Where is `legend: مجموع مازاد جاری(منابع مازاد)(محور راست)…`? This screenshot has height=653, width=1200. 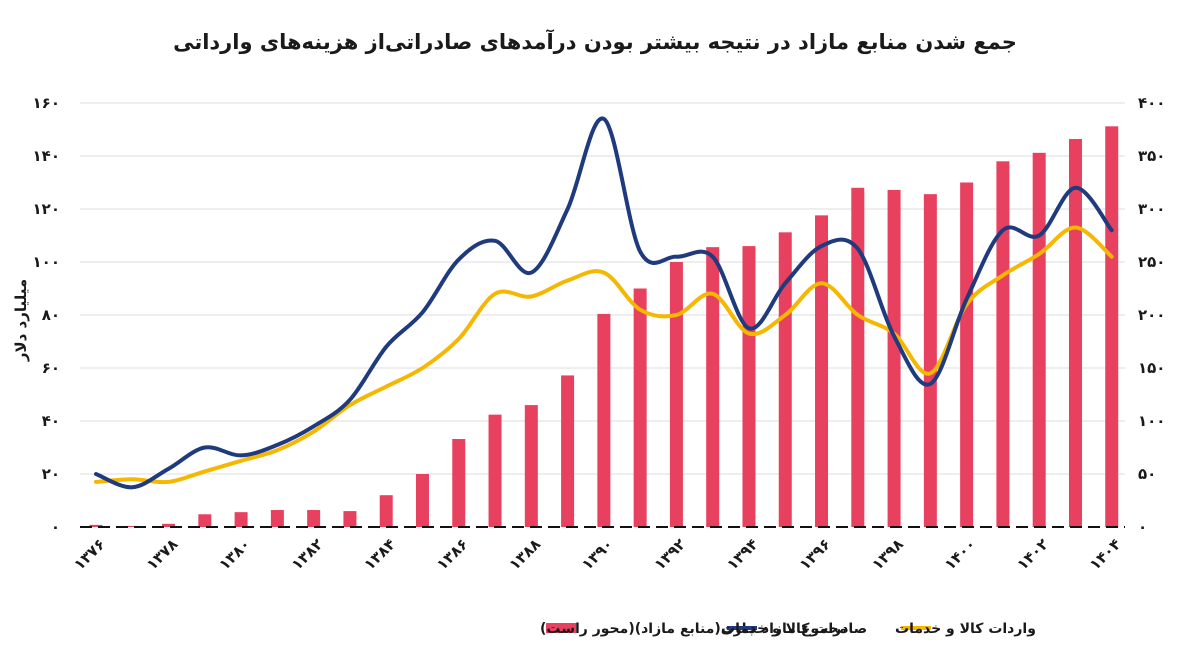
legend: مجموع مازاد جاری(منابع مازاد)(محور راست)… is located at coordinates (788, 629).